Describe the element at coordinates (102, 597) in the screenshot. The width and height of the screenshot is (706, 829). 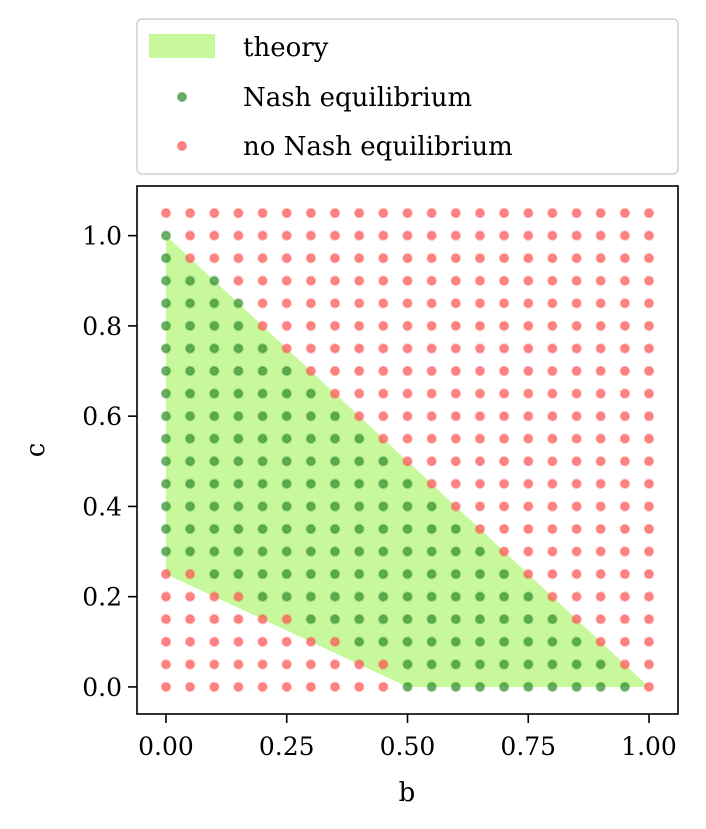
I see `y-tick-label: 0.2` at that location.